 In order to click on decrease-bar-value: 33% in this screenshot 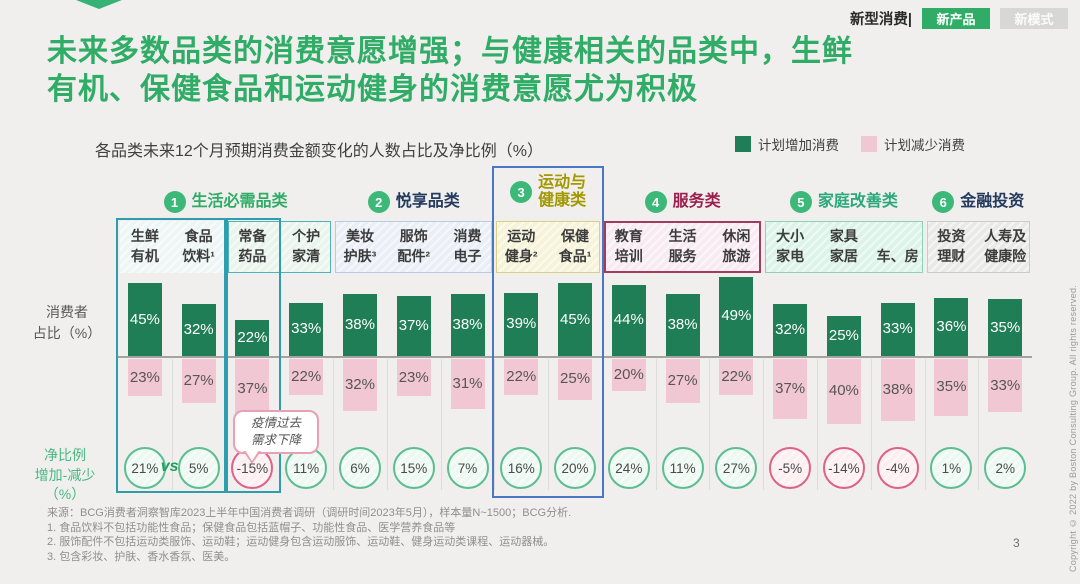, I will do `click(1005, 385)`.